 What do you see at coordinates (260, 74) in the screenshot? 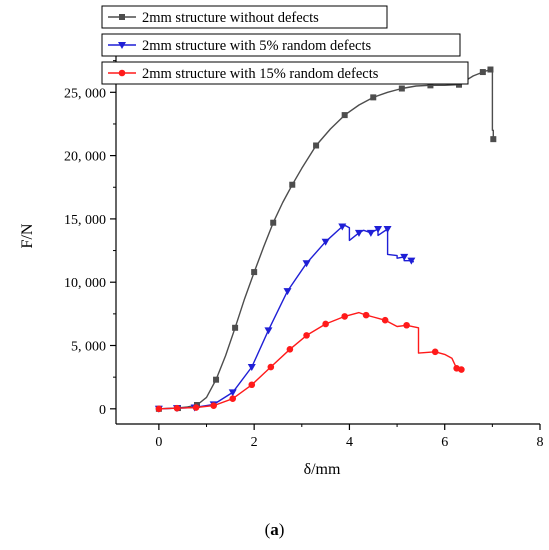
I see `legend-label: 2mm structure with 15% random defects` at bounding box center [260, 74].